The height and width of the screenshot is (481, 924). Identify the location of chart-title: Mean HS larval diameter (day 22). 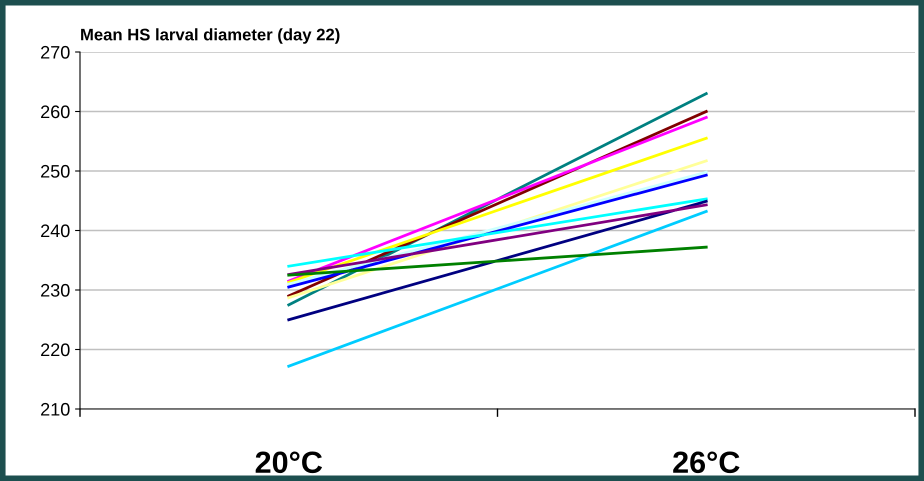
(210, 36).